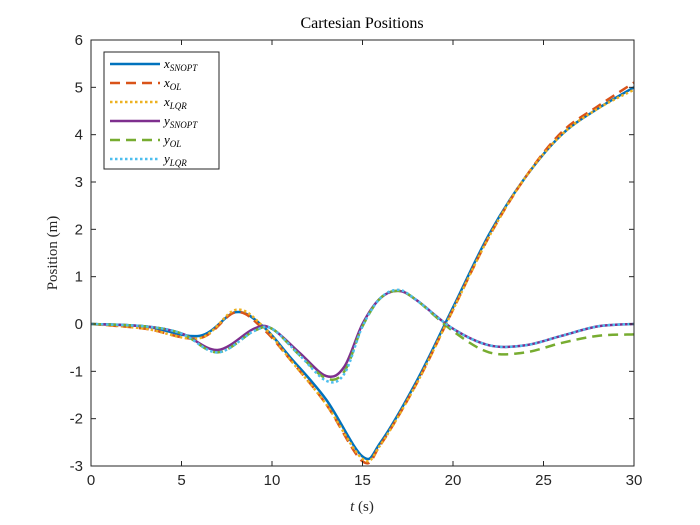  Describe the element at coordinates (634, 480) in the screenshot. I see `x-tick-label: 30` at that location.